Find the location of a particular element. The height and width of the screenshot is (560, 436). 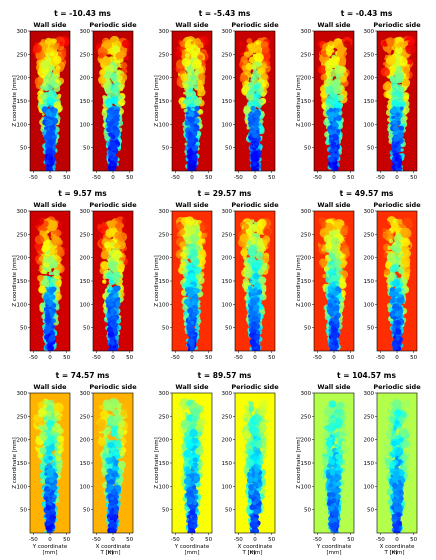

y-tick-label: 300 is located at coordinates (227, 212).